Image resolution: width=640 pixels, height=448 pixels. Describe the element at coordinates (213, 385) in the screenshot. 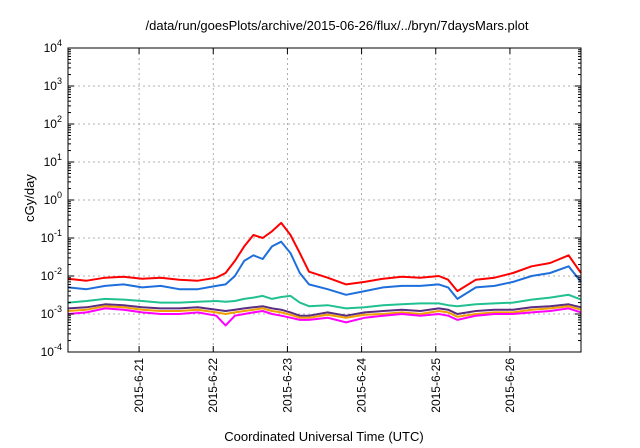

I see `x-tick-label: 2015-6-22` at that location.